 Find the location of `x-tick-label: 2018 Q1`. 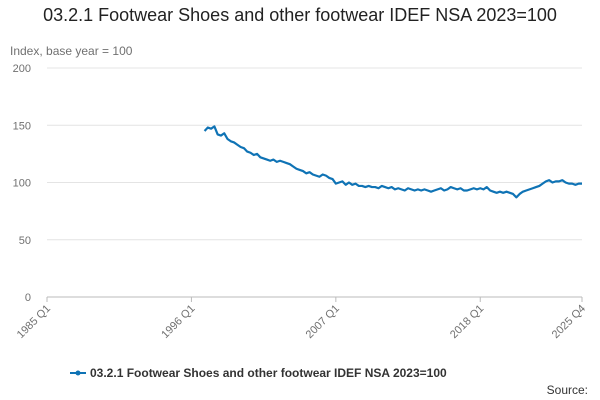

x-tick-label: 2018 Q1 is located at coordinates (467, 322).